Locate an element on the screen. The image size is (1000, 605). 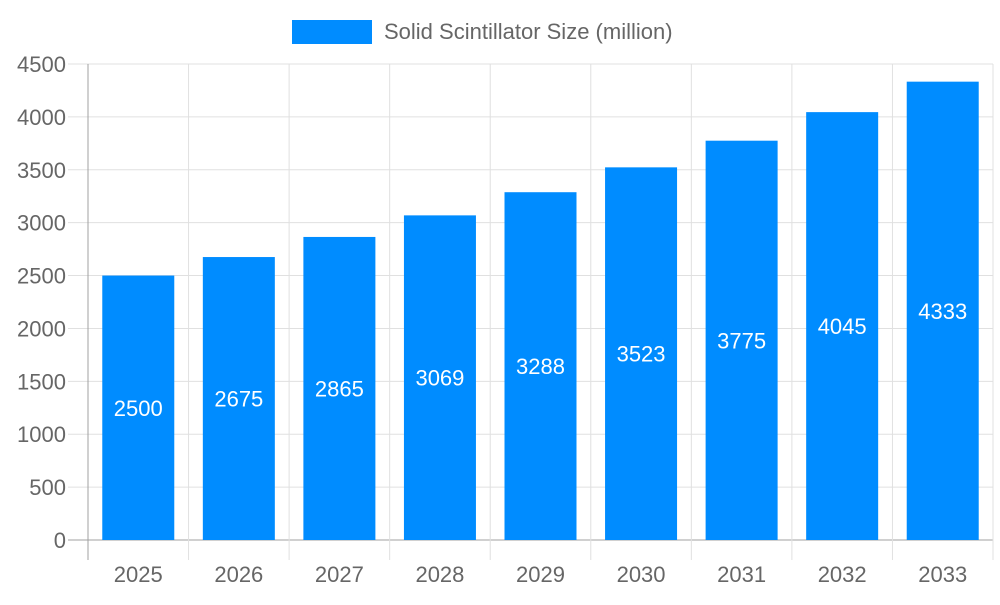
y-tick-label: 2500 is located at coordinates (41, 276).